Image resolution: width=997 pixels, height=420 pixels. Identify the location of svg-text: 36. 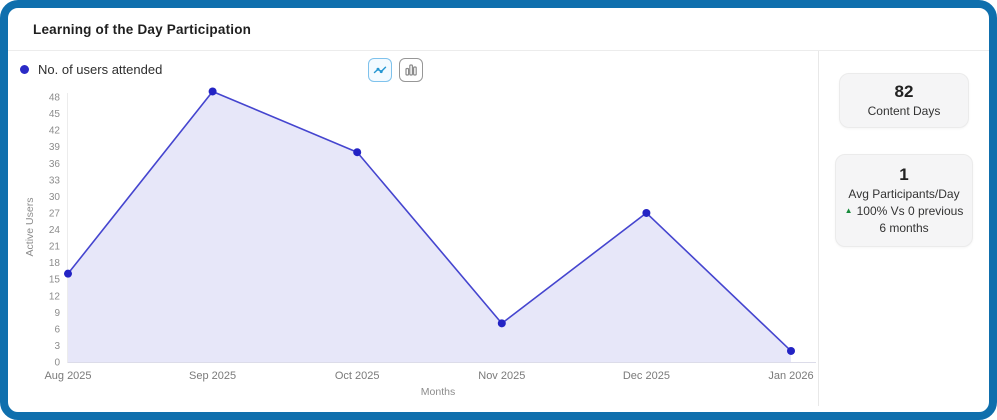
(55, 164).